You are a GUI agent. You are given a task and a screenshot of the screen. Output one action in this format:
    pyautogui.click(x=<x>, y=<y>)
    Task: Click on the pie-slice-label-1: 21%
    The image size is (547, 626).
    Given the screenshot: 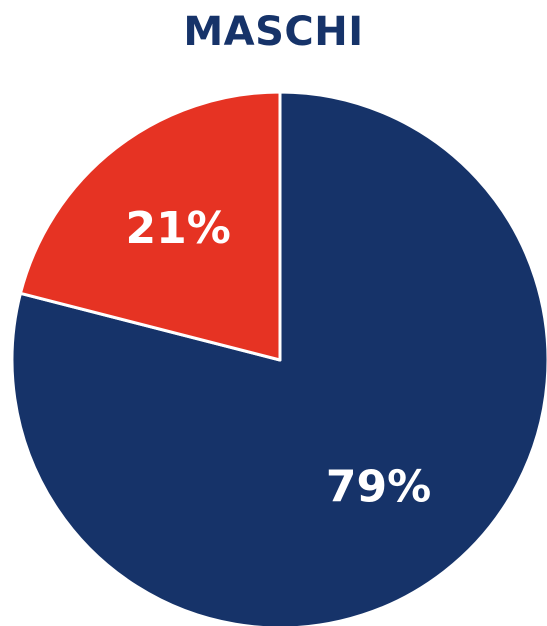 What is the action you would take?
    pyautogui.click(x=177, y=228)
    